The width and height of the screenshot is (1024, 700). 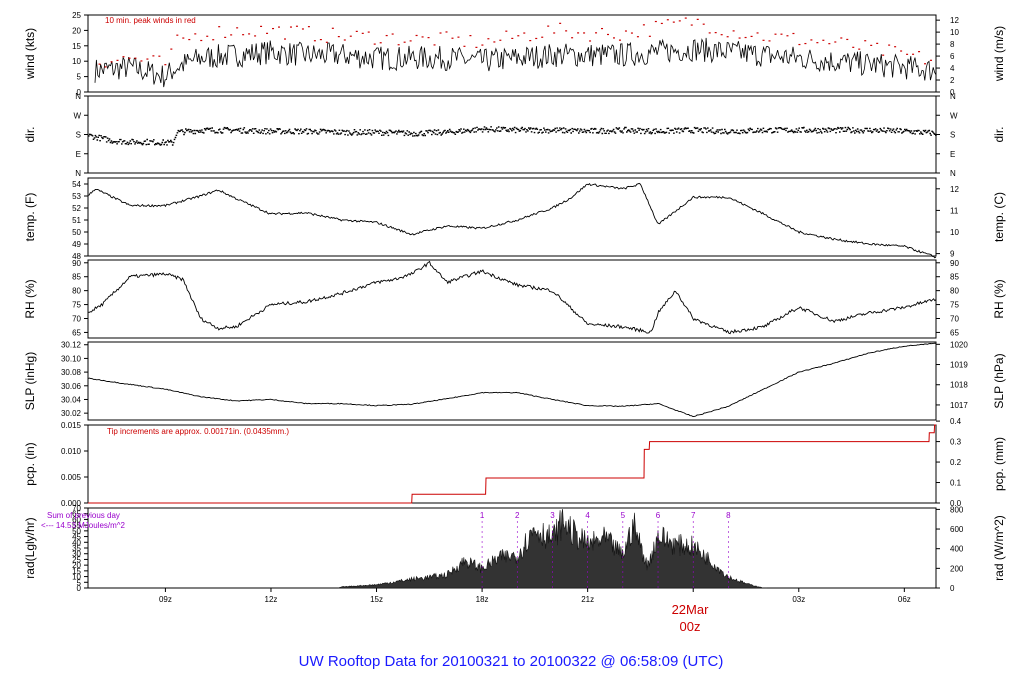 What do you see at coordinates (83, 525) in the screenshot?
I see `radiation-note-line2: <--- 14.53 MJoules/m^2` at bounding box center [83, 525].